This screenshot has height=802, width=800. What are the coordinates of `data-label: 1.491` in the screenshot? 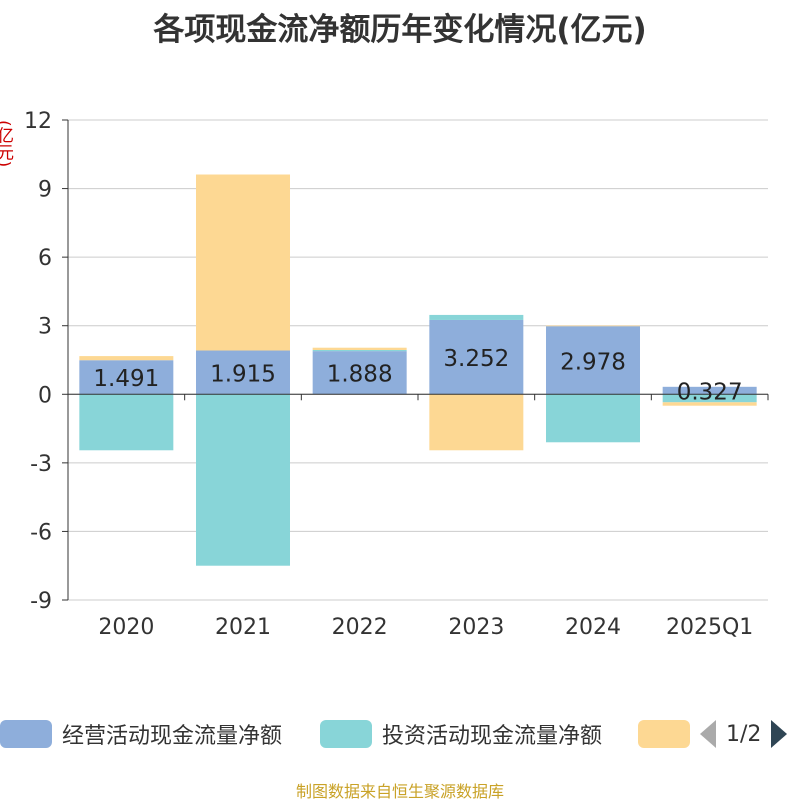 It's located at (126, 379).